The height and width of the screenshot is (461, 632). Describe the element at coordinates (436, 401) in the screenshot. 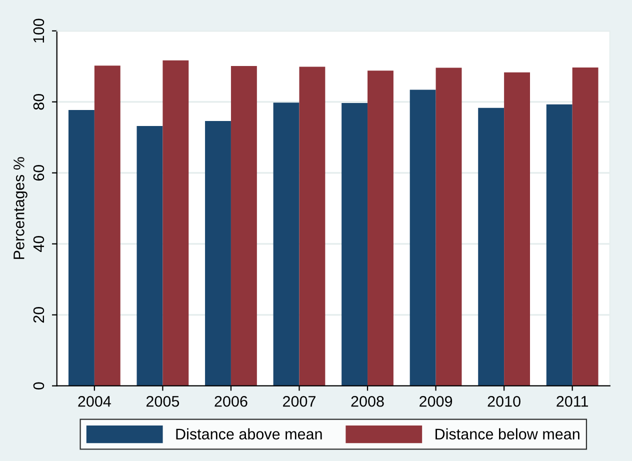

I see `x-tick-label: 2009` at that location.